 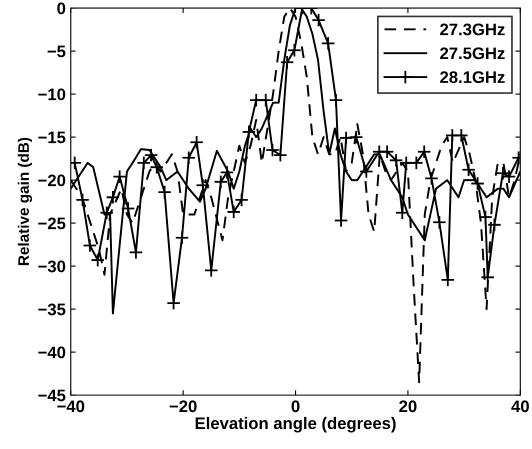 I want to click on y-tick-label: −5, so click(x=57, y=52).